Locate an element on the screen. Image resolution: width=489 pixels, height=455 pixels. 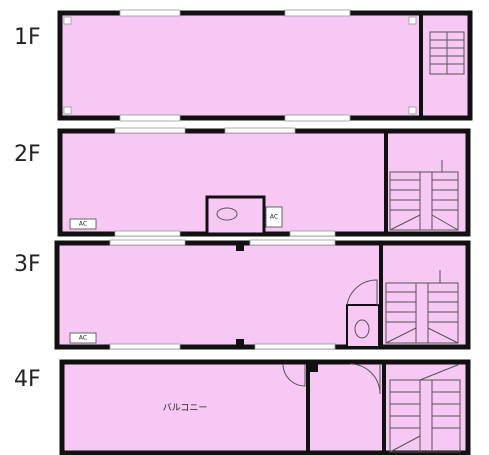
floor-label: 2F is located at coordinates (27, 154).